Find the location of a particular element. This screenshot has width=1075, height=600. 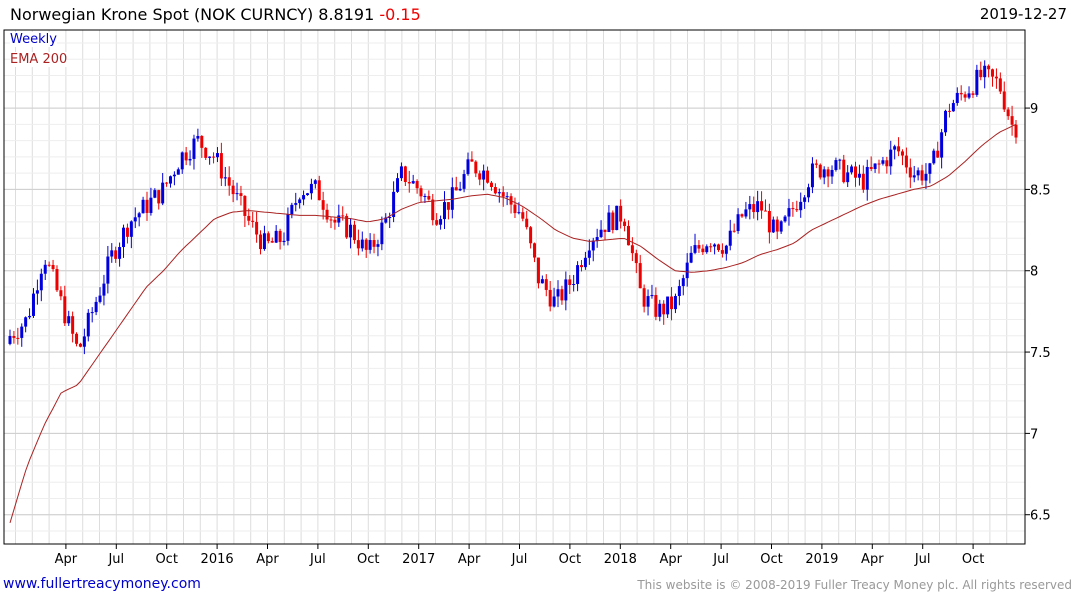

price-change: -0.15 is located at coordinates (400, 14).